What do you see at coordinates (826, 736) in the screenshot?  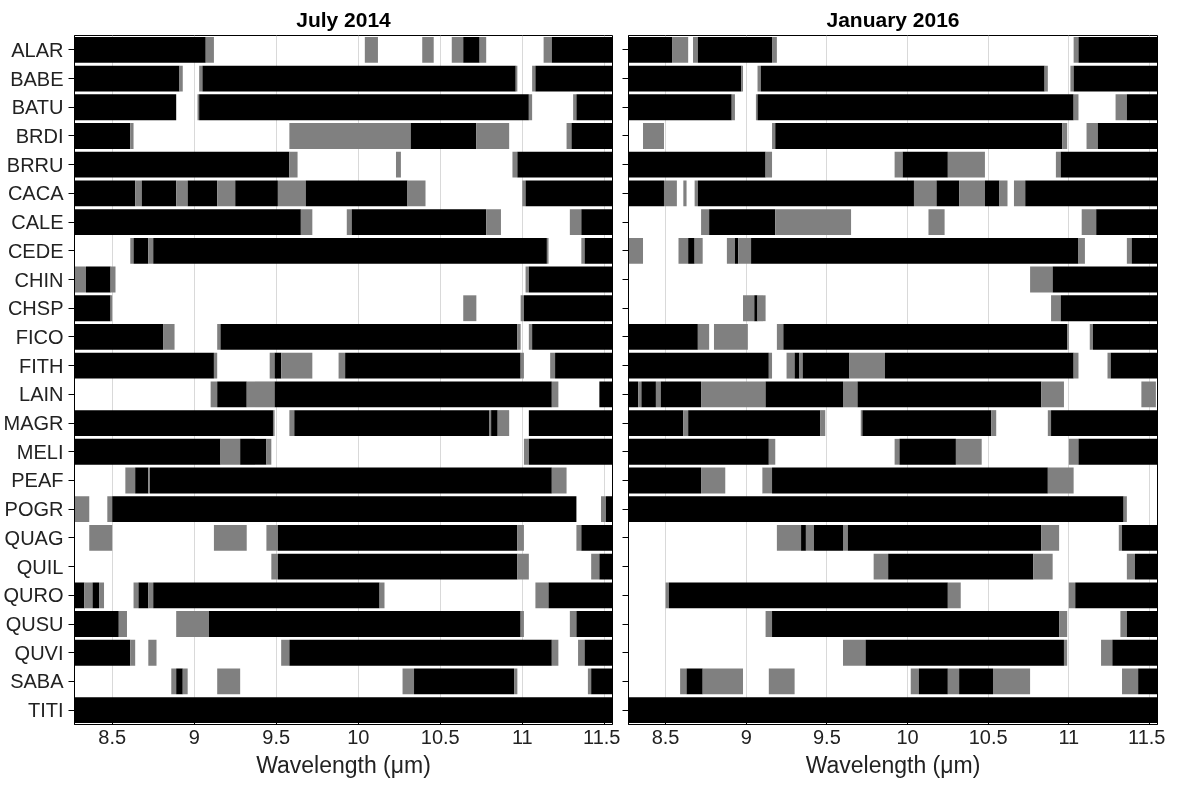 I see `x-tick-label: 9.5` at bounding box center [826, 736].